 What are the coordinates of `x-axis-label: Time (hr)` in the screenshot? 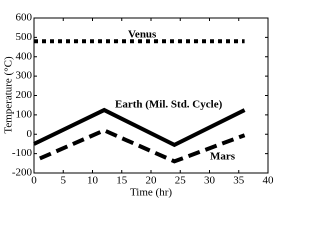 It's located at (151, 193).